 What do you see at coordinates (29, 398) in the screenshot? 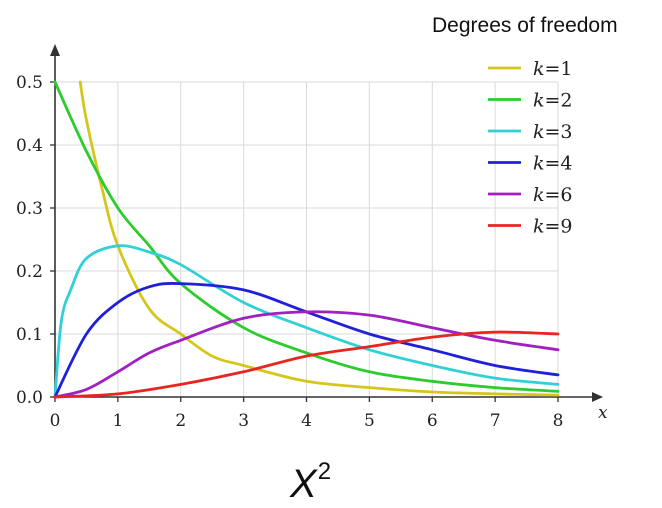
I see `y-tick-label: 0.0` at bounding box center [29, 398].